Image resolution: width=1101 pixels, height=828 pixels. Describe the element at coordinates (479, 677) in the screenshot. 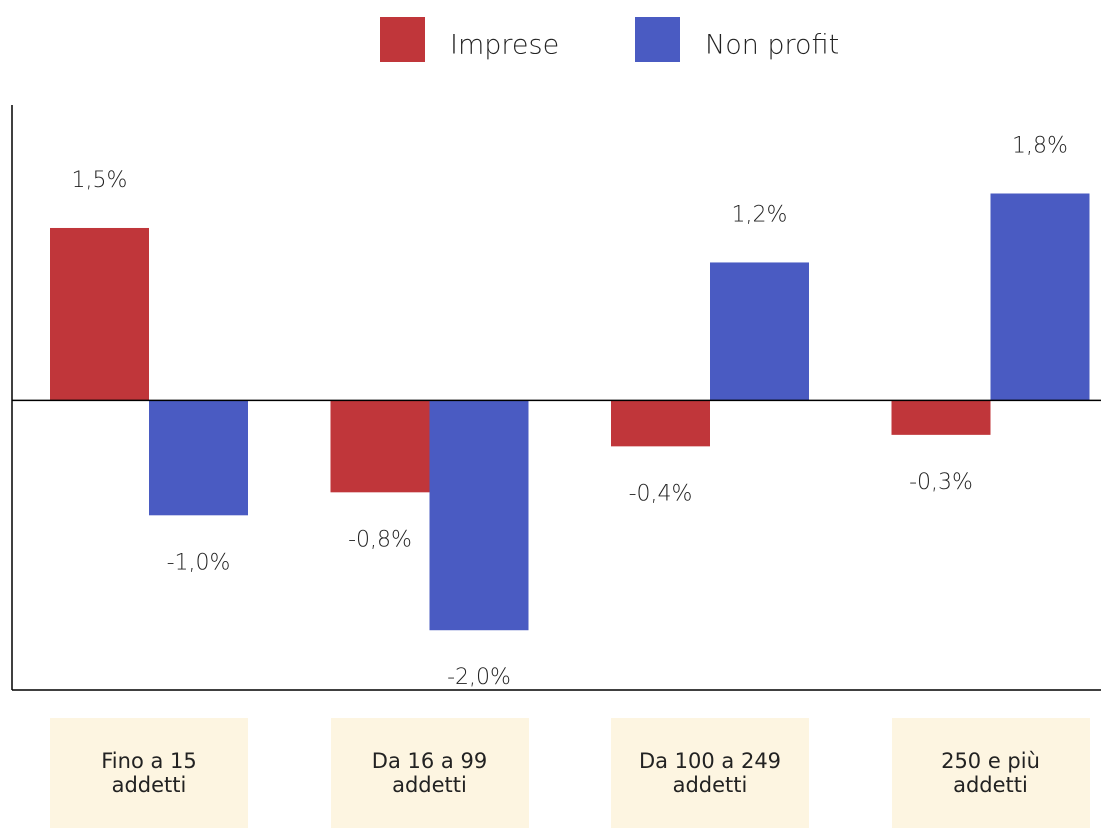

I see `value-label: -2,0%` at that location.